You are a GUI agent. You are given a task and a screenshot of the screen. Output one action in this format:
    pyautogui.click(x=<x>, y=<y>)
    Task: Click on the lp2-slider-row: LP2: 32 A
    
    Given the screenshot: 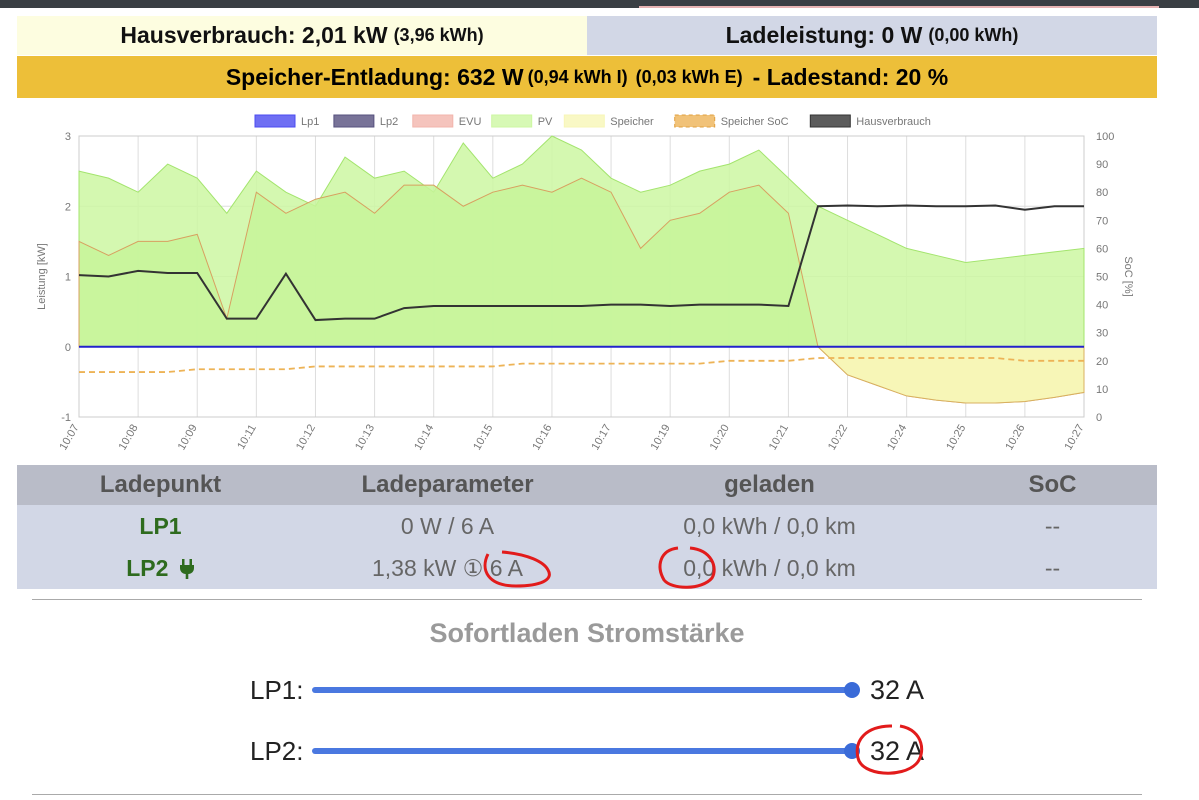 What is the action you would take?
    pyautogui.click(x=587, y=751)
    